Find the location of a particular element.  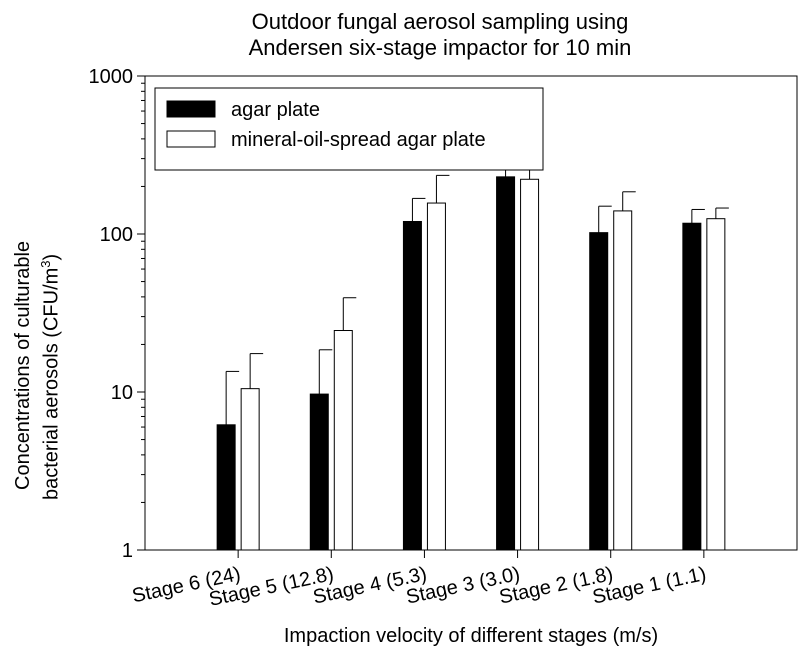

y-axis-label-superscript: 3 is located at coordinates (45, 264).